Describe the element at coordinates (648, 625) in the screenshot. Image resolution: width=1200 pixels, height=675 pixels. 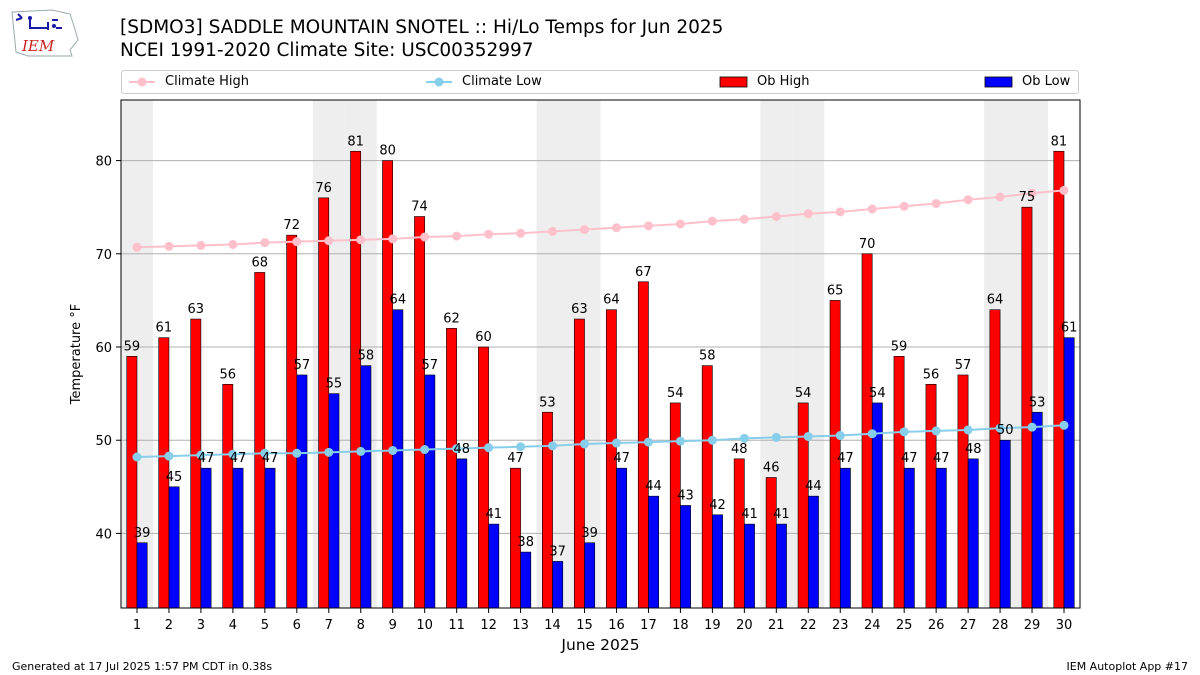
I see `x-tick-label: 17` at that location.